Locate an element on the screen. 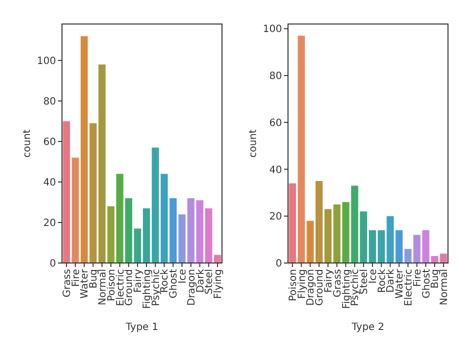  x-axis-title: Type 2 is located at coordinates (367, 327).